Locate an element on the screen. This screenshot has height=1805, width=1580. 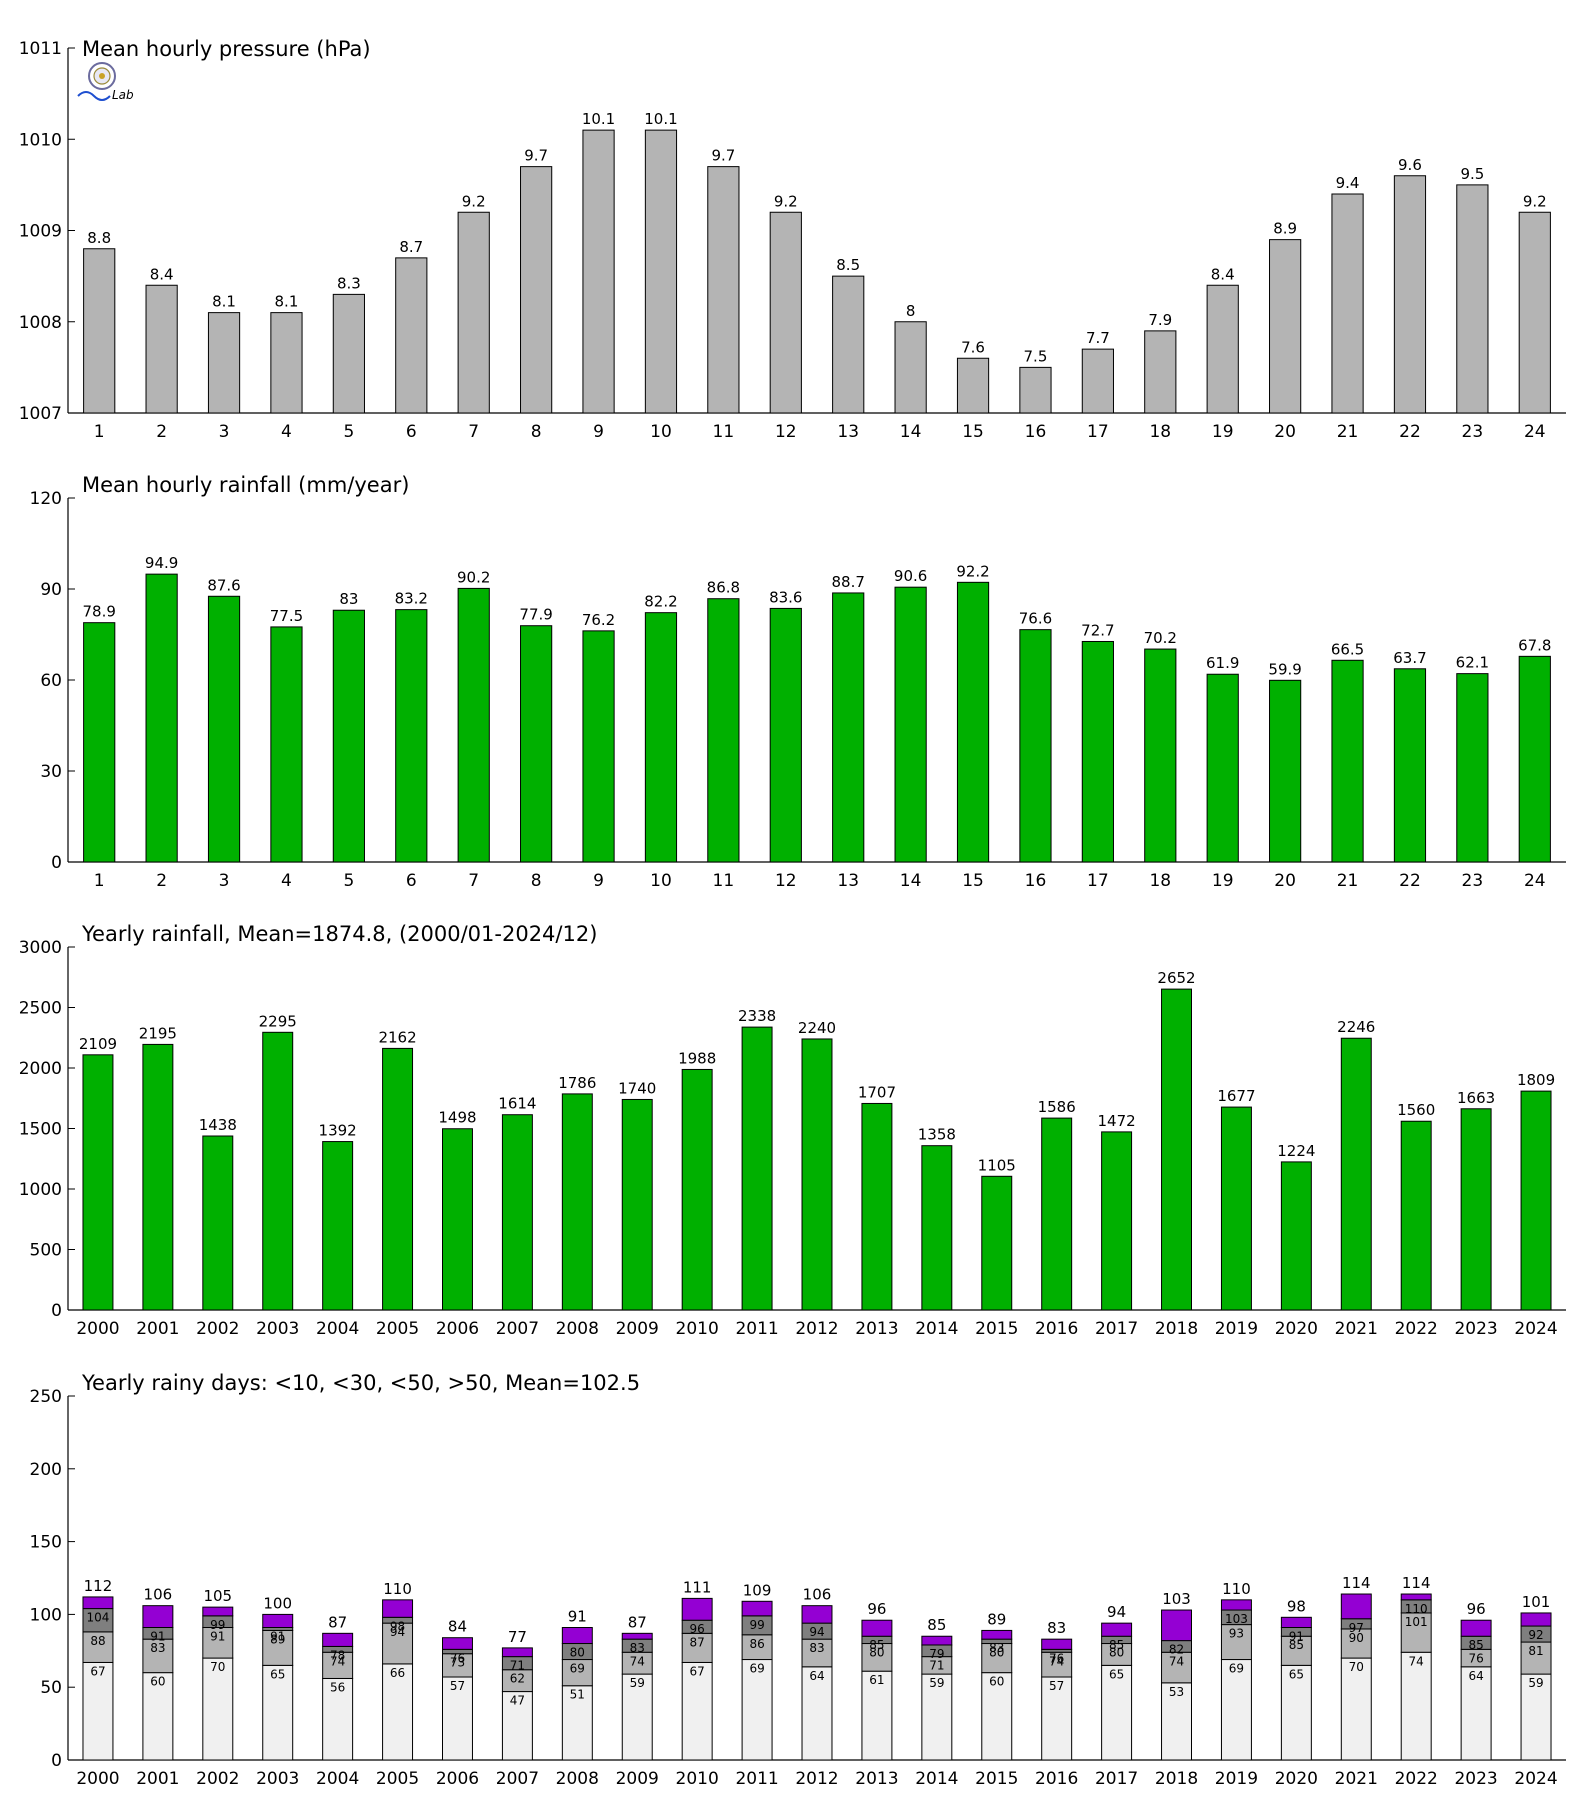
bar-value-label: 2240 is located at coordinates (817, 1028).